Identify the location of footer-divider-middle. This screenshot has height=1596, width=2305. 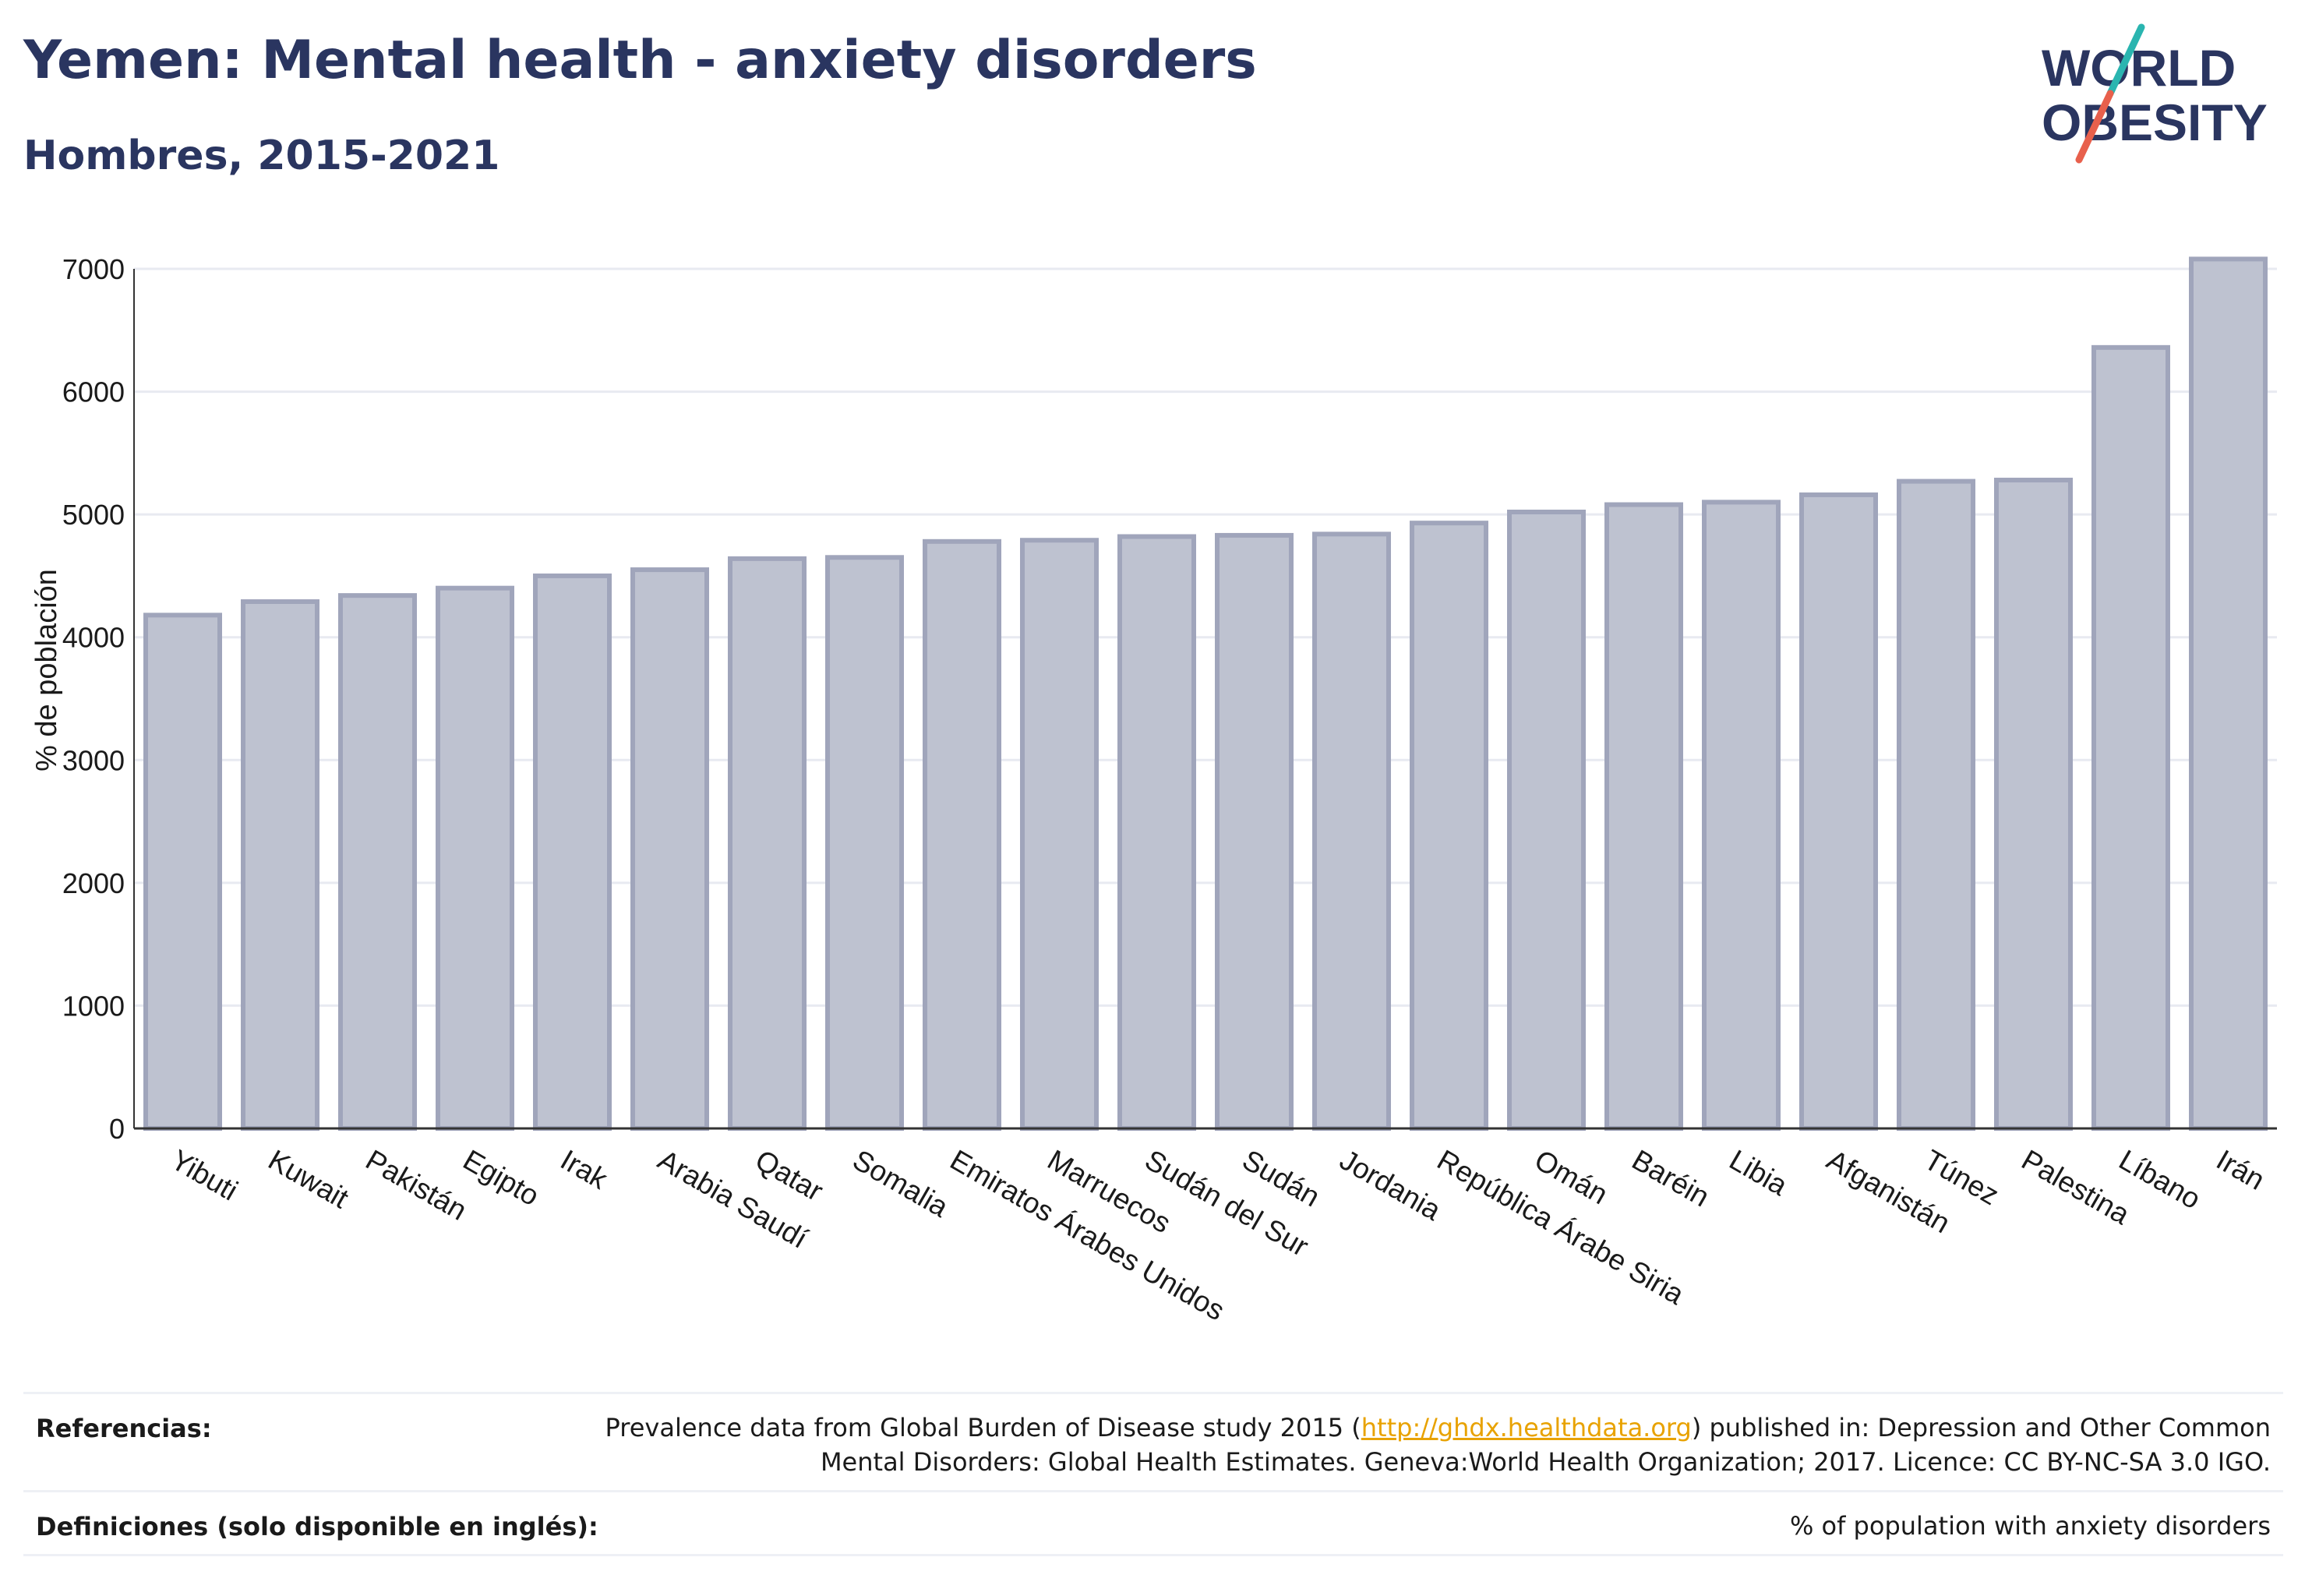
(1153, 1491).